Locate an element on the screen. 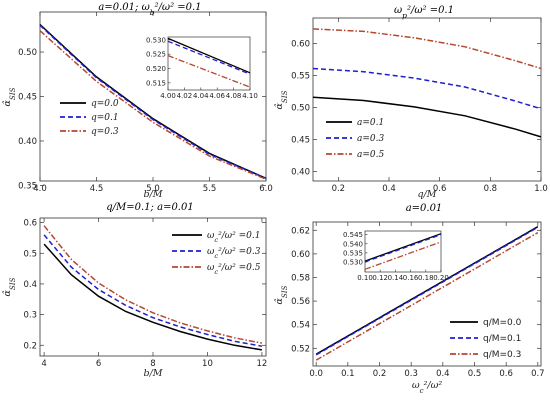  legend-label-3: a=0.5 is located at coordinates (370, 155).